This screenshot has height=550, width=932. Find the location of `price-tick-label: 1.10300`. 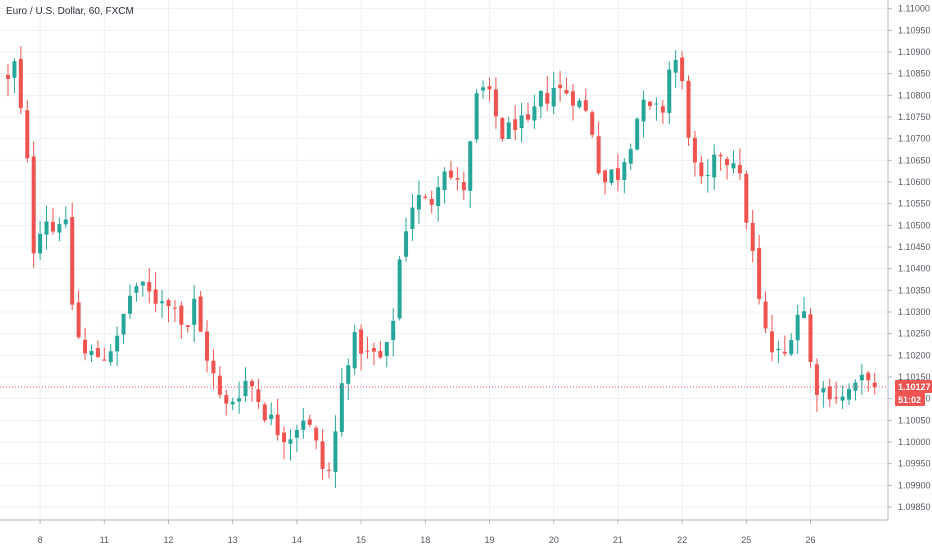

price-tick-label: 1.10300 is located at coordinates (914, 312).